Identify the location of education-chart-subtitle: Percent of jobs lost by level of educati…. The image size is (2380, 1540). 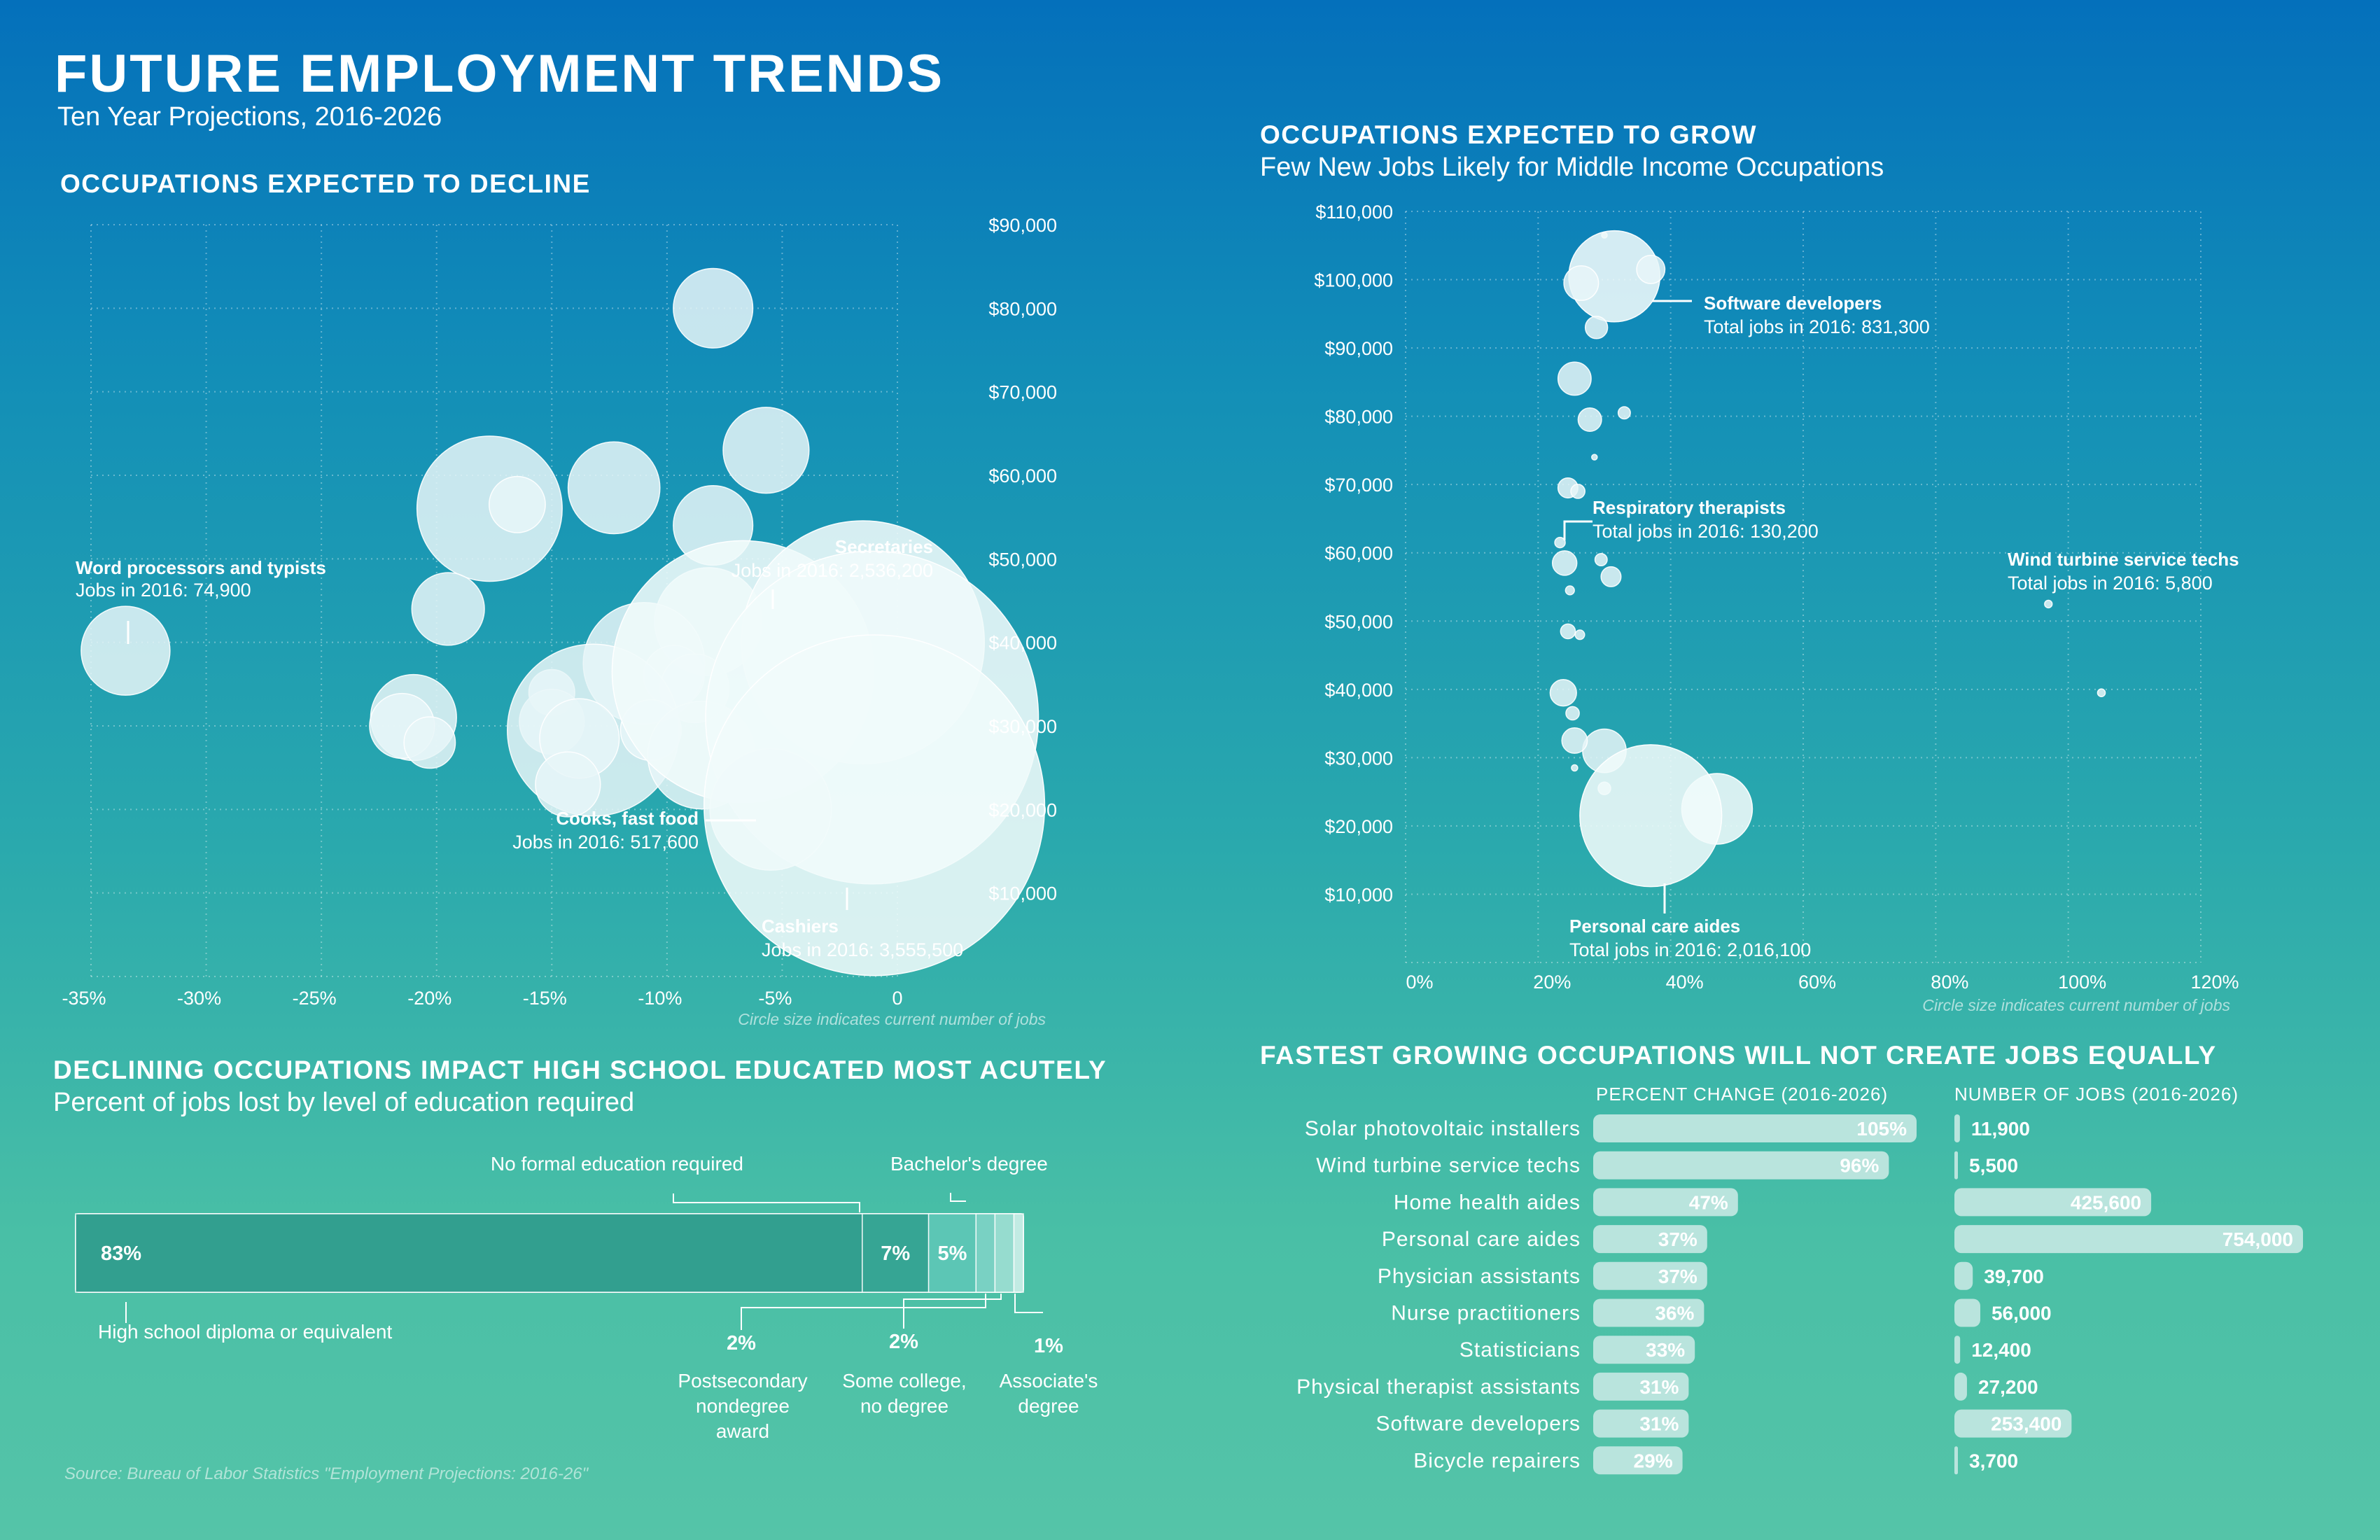
(344, 1102).